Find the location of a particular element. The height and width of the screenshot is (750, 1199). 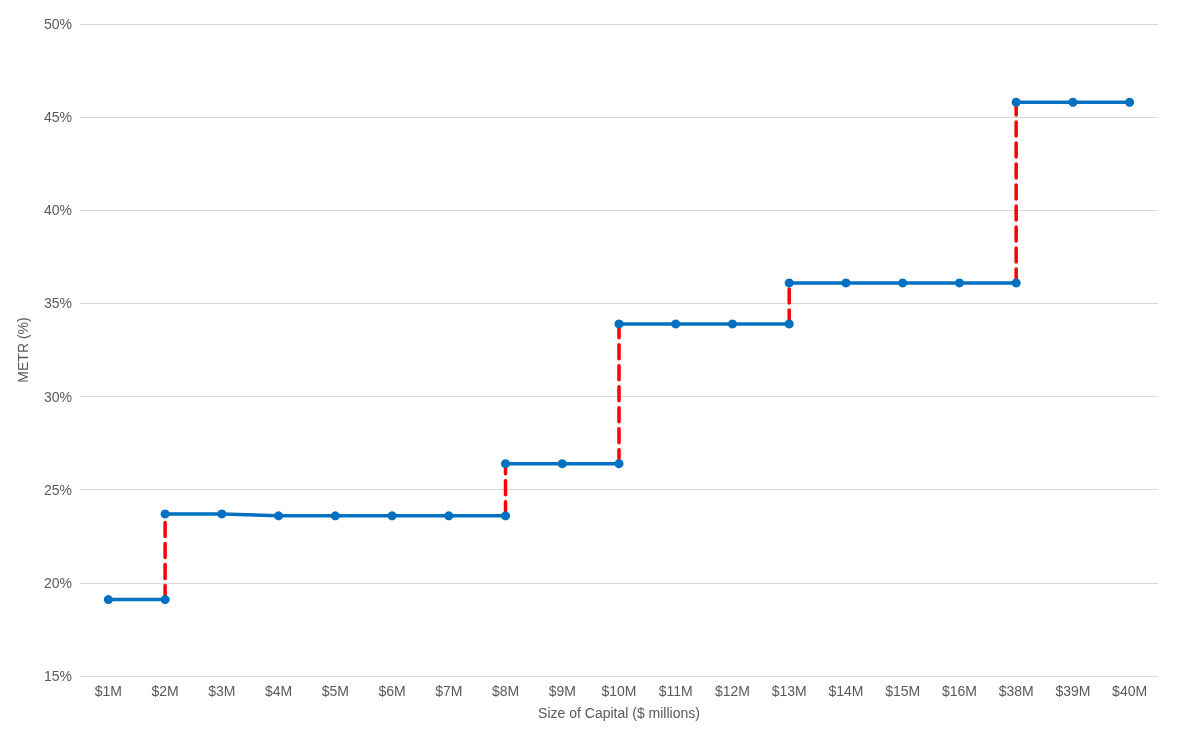

x-tick-label: $6M is located at coordinates (392, 691).